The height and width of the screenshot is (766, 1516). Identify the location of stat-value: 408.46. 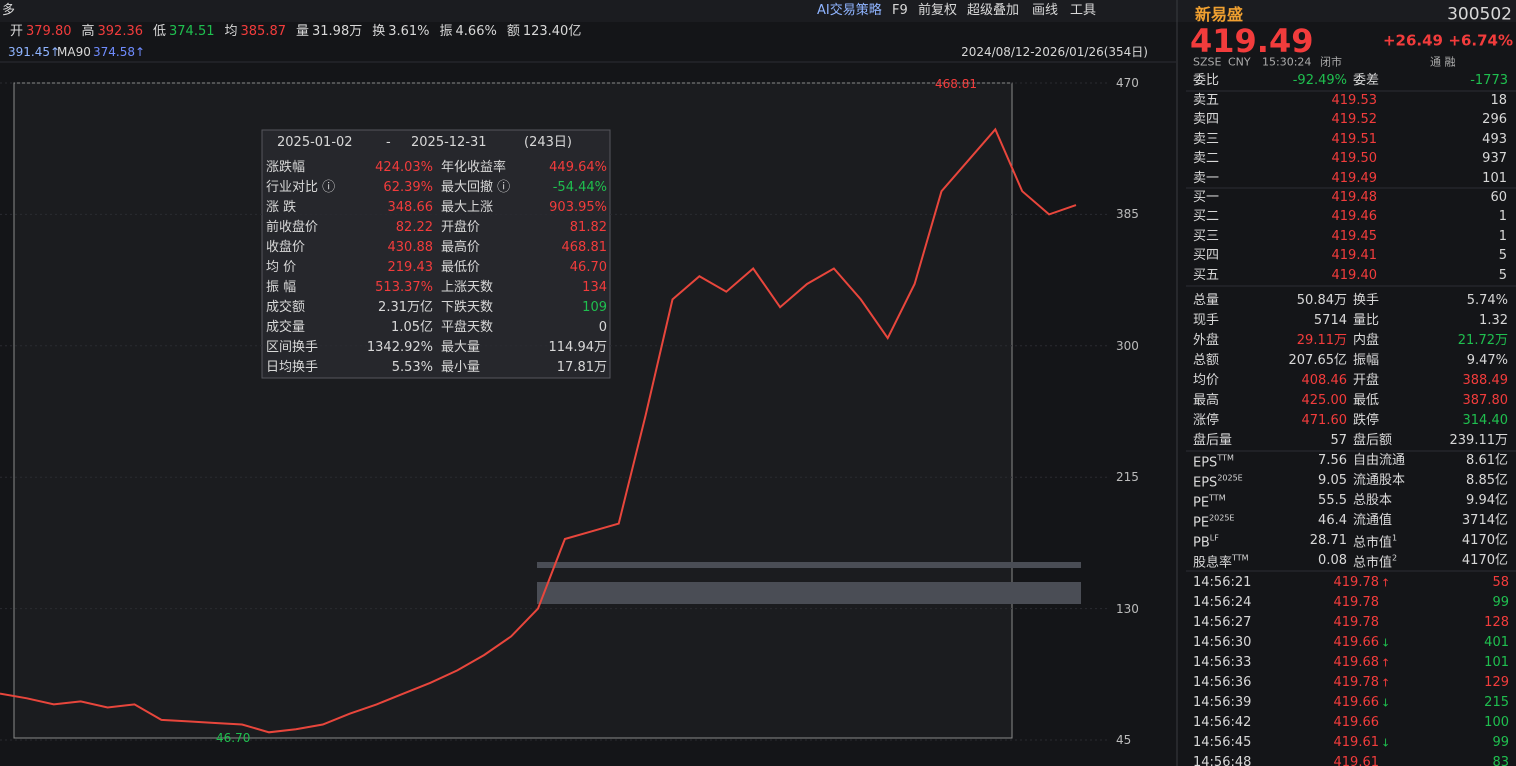
(1324, 380).